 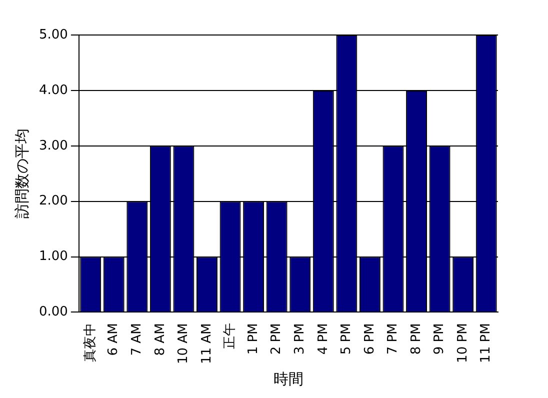 What do you see at coordinates (230, 336) in the screenshot?
I see `x-tick-label: 正午` at bounding box center [230, 336].